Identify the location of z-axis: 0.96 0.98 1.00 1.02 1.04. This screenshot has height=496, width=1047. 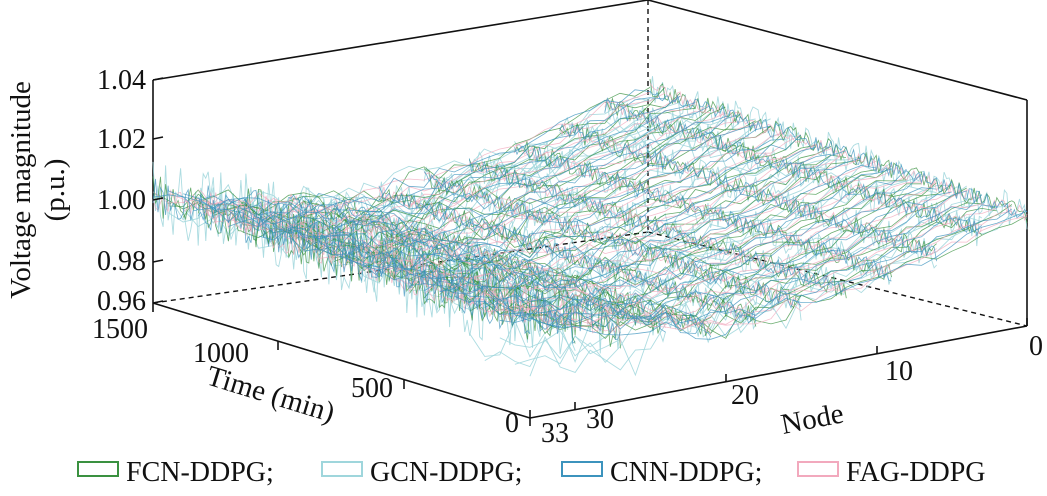
(130, 191).